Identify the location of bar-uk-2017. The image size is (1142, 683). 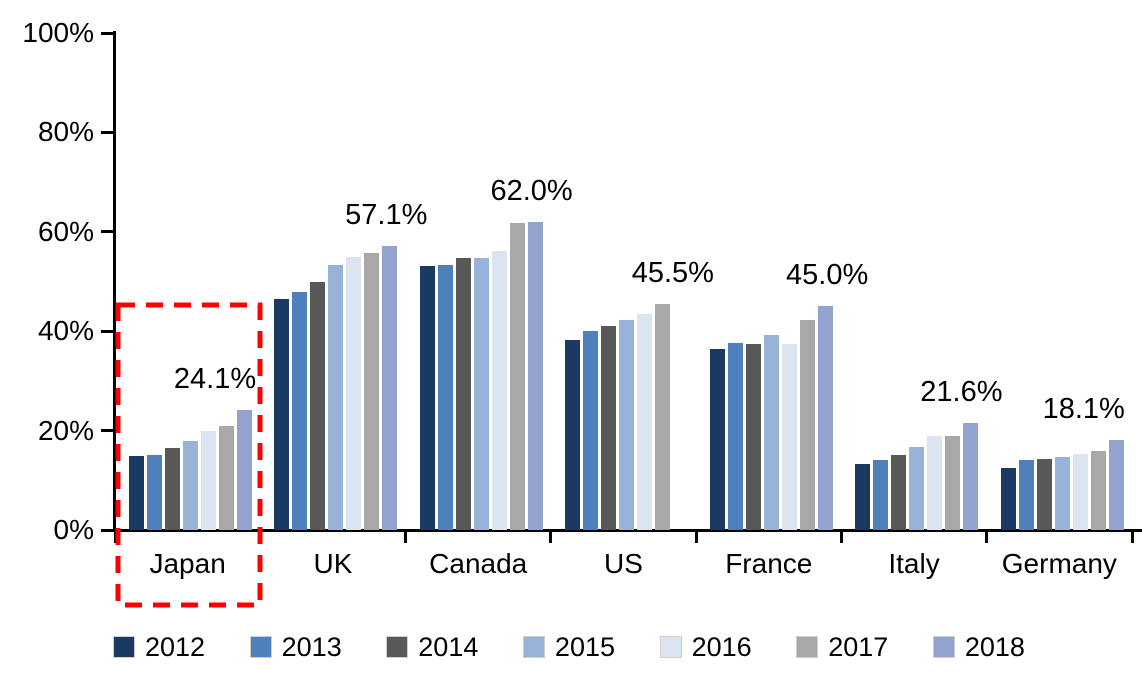
(372, 391).